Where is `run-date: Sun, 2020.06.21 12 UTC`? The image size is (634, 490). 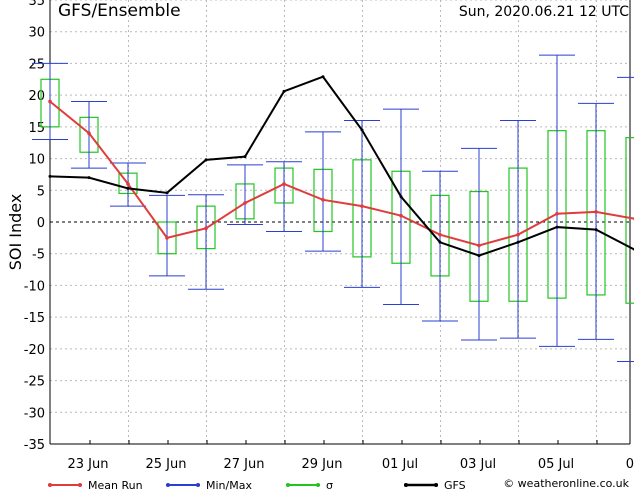 run-date: Sun, 2020.06.21 12 UTC is located at coordinates (544, 12).